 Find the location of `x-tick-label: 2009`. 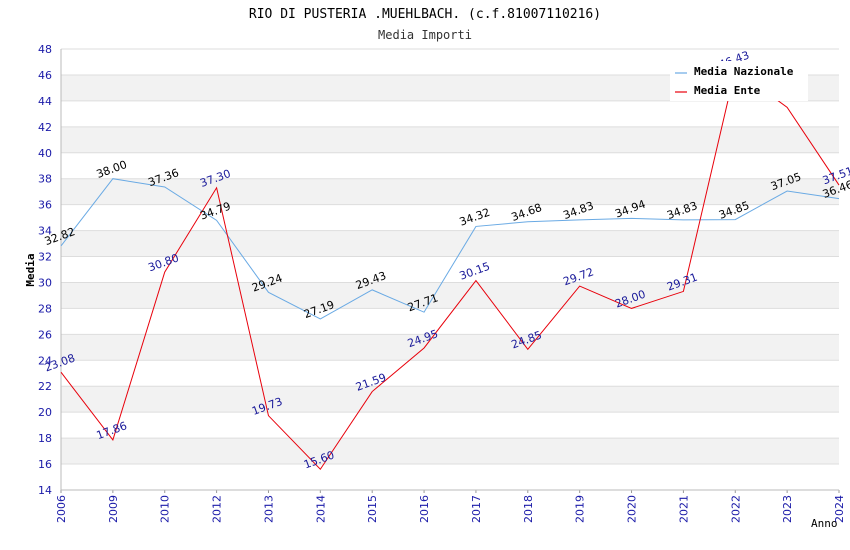

x-tick-label: 2009 is located at coordinates (113, 509).